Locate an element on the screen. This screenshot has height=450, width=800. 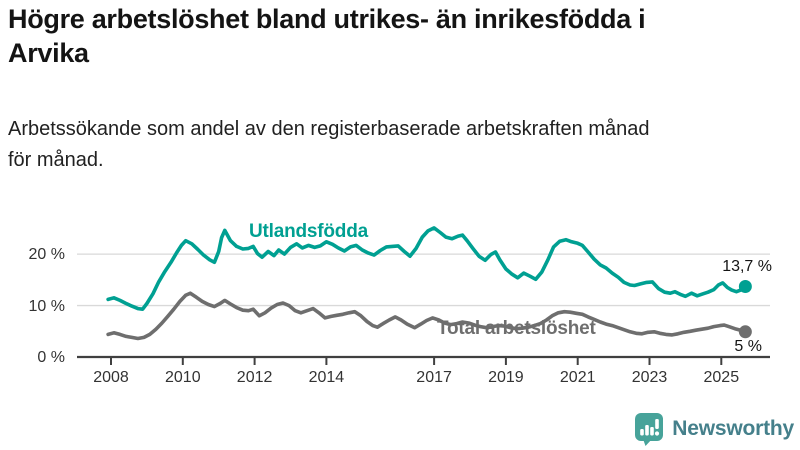
end-value-label-utlandsfodda: 13,7 % is located at coordinates (747, 266).